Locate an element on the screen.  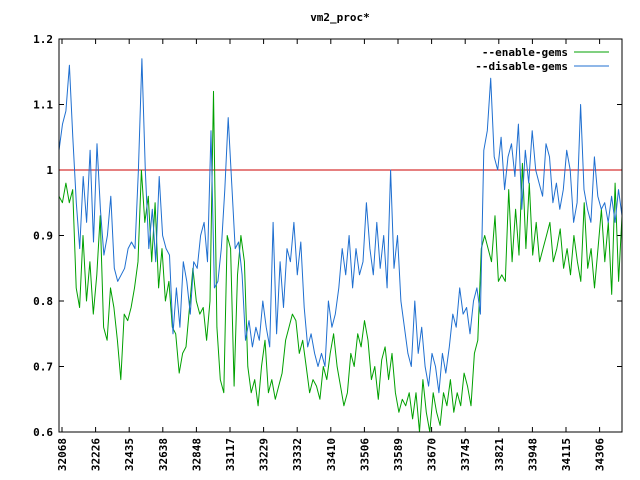
y-tick-label: 0.8 is located at coordinates (43, 301).